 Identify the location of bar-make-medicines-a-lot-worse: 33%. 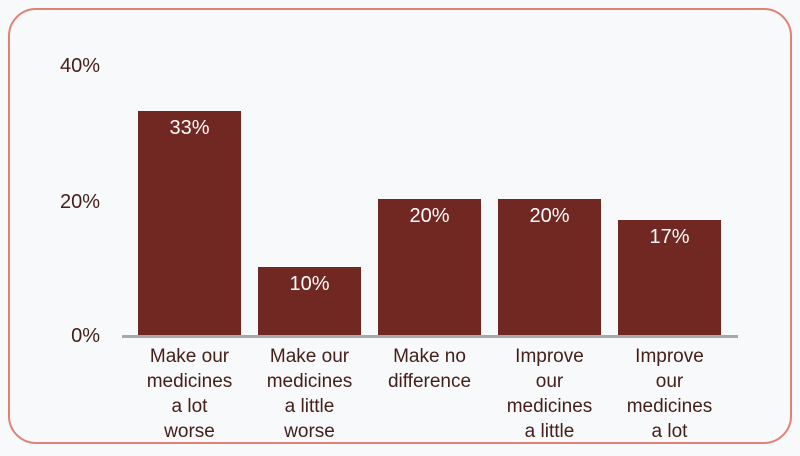
(189, 223).